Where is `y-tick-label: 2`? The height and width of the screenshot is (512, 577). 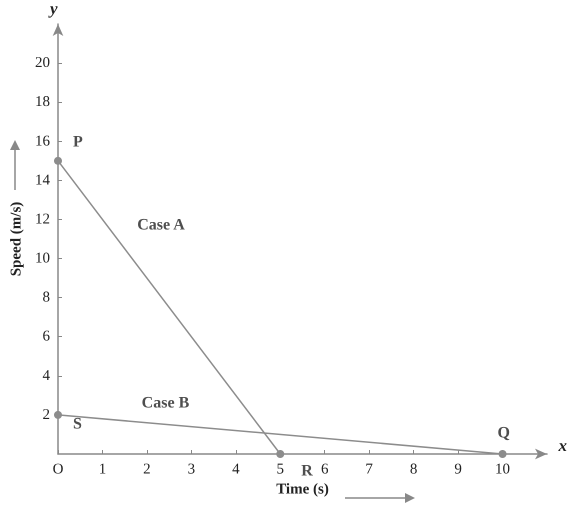 y-tick-label: 2 is located at coordinates (46, 414).